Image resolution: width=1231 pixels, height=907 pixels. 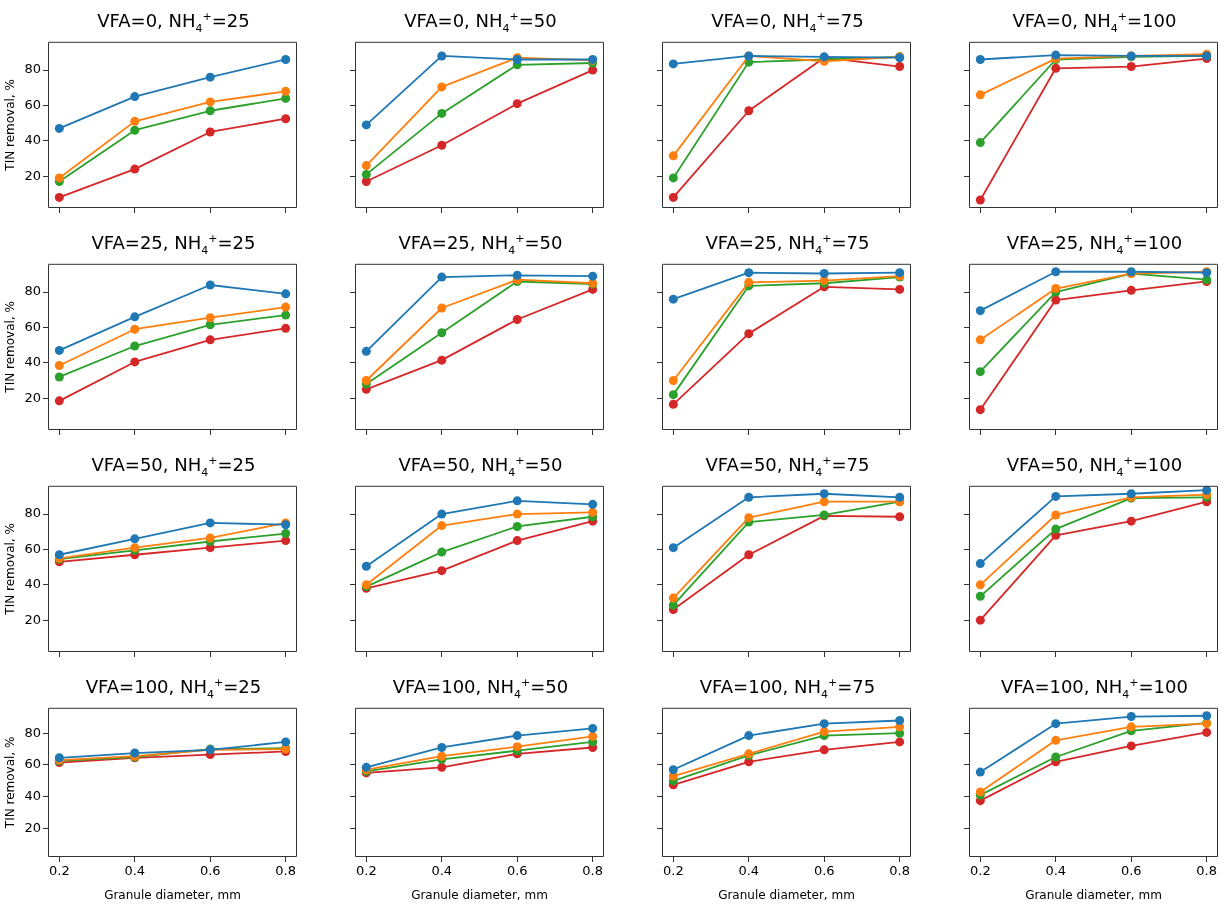 I want to click on chart-title: VFA=25, NH$_{4}$$^{+}$=100, so click(x=1094, y=244).